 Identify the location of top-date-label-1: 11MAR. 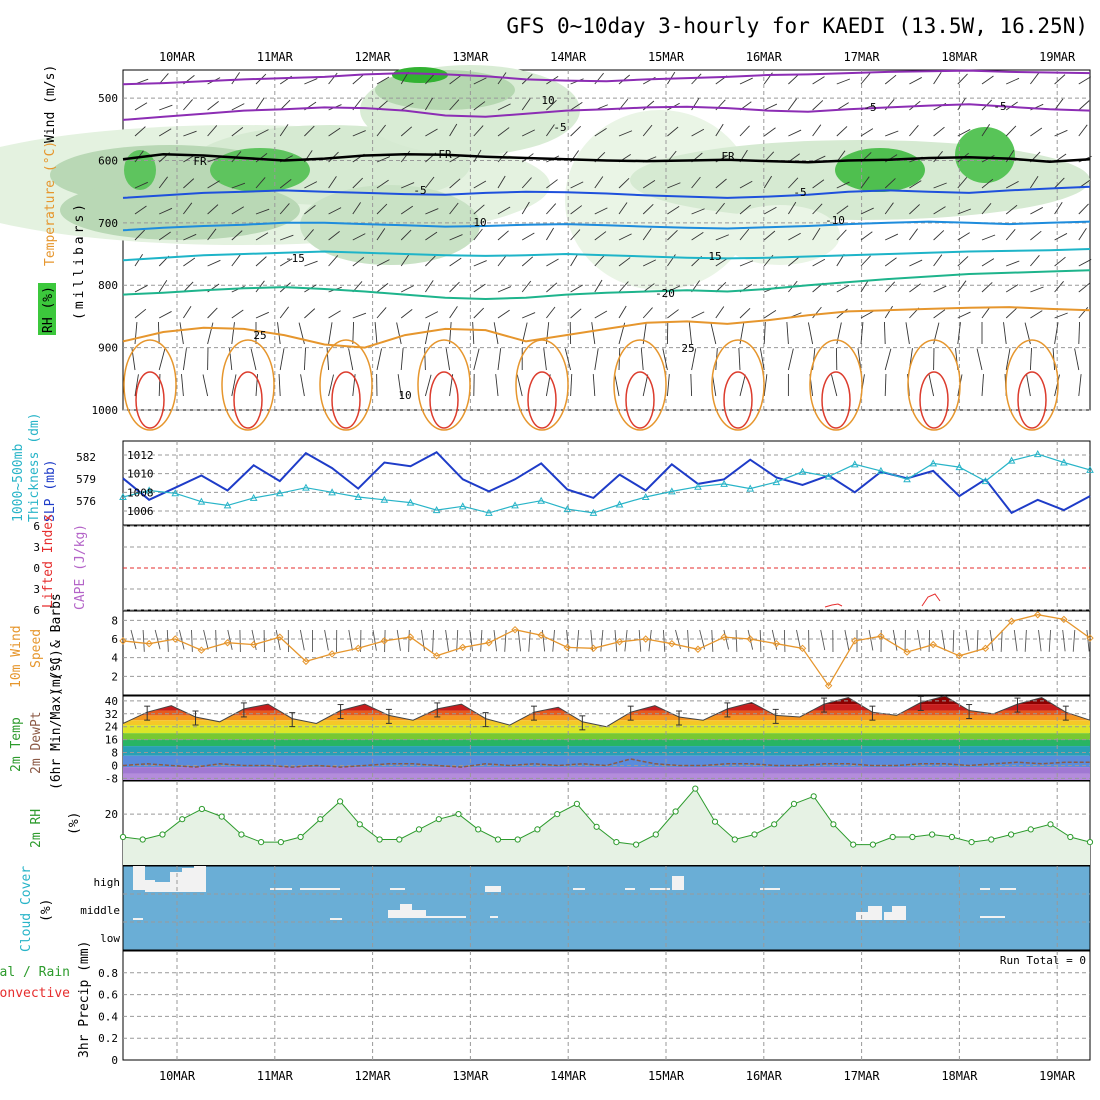
(275, 57).